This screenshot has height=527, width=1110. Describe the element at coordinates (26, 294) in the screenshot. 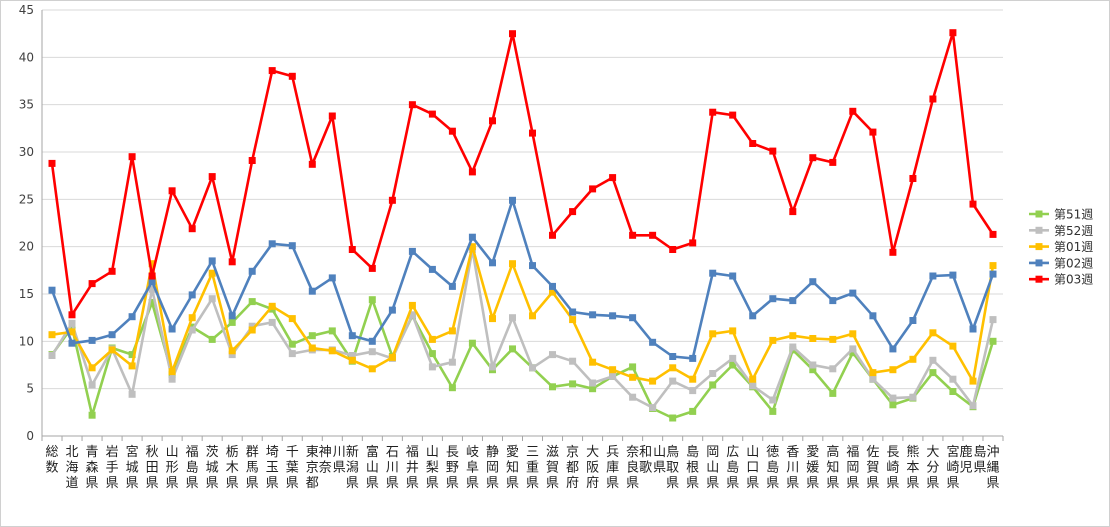

I see `y-tick-label: 15` at that location.